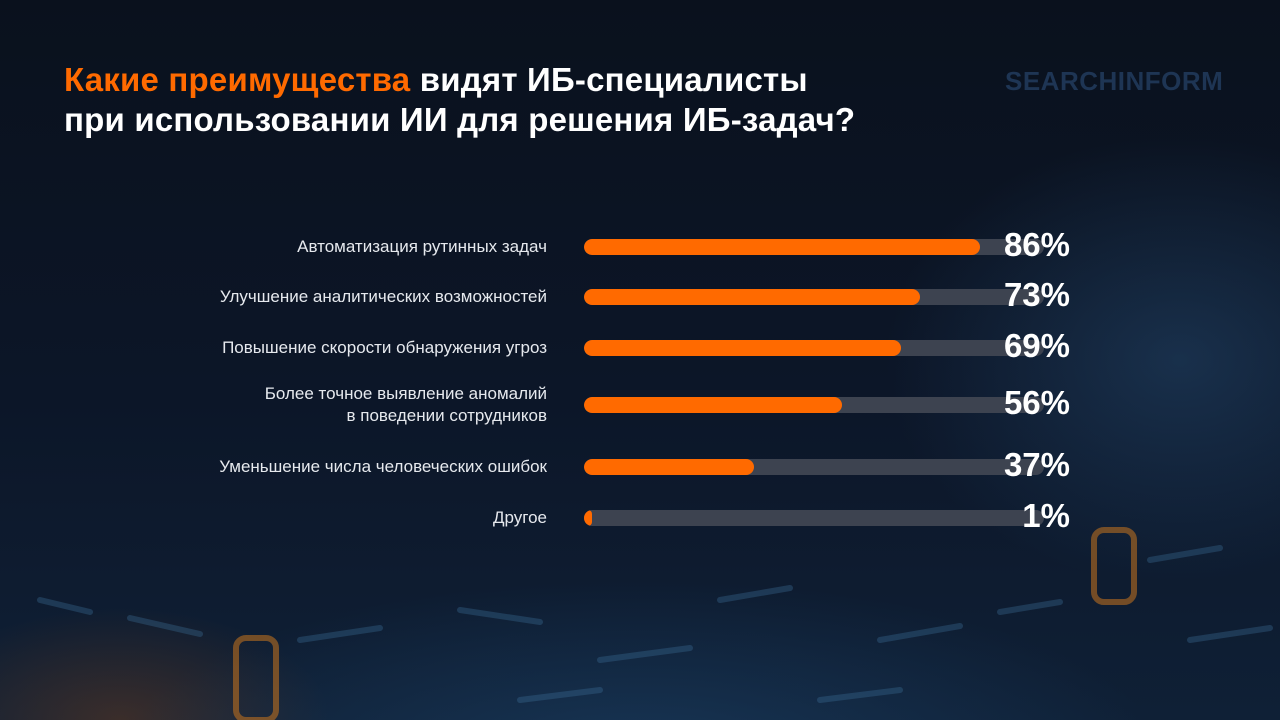  Describe the element at coordinates (383, 466) in the screenshot. I see `category-label: Уменьшение числа человеческих ошибок` at that location.